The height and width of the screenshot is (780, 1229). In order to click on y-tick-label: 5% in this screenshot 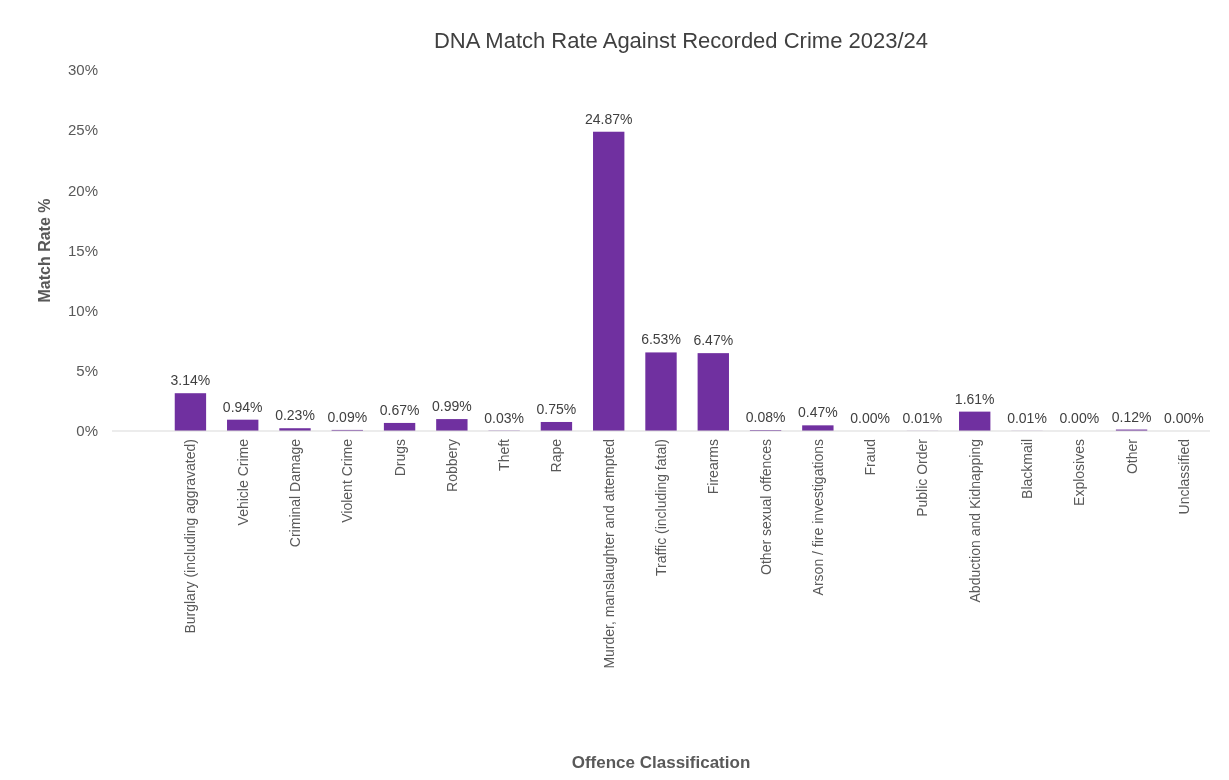, I will do `click(87, 371)`.